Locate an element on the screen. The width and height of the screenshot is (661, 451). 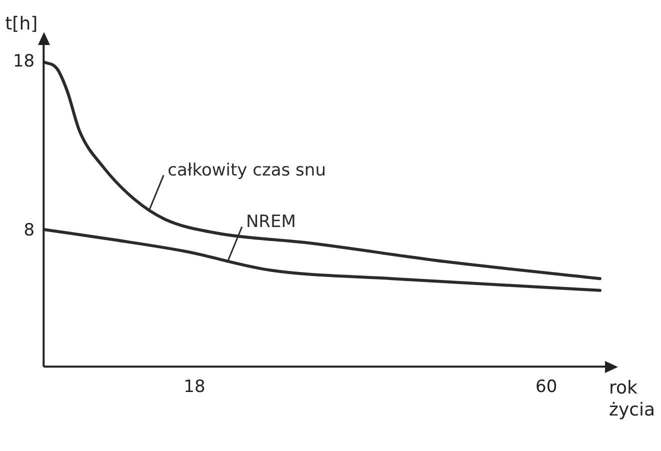
text: całkowity czas snu is located at coordinates (247, 170).